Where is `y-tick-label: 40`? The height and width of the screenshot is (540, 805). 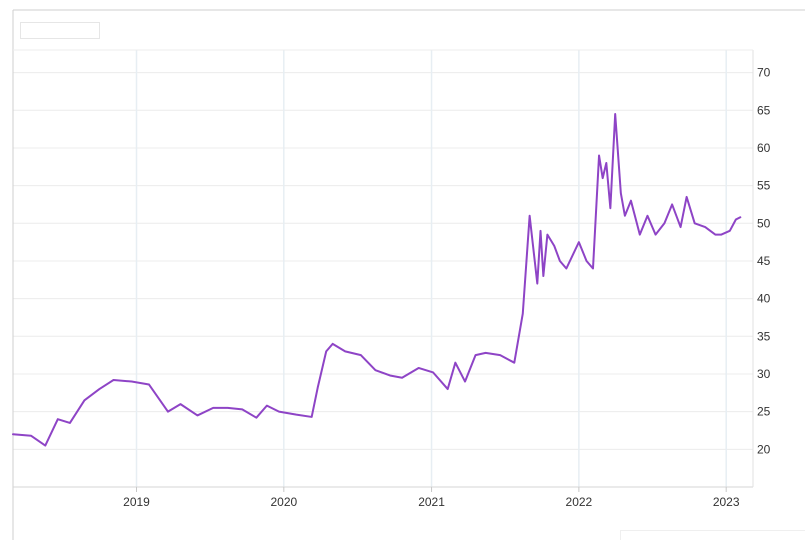 y-tick-label: 40 is located at coordinates (764, 299).